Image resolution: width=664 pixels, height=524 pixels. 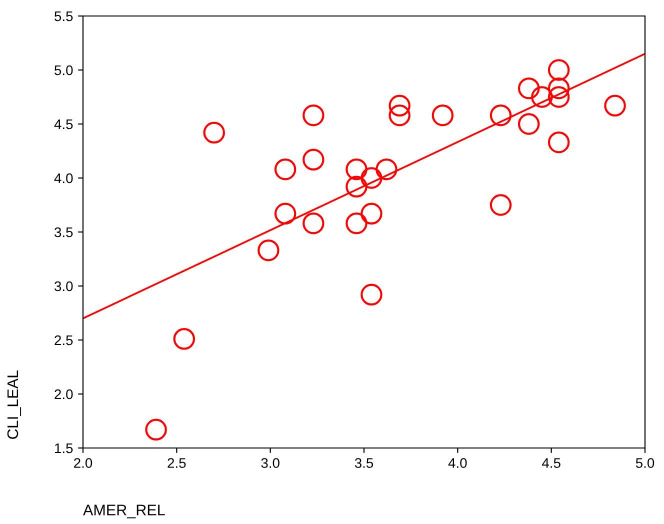 What do you see at coordinates (270, 463) in the screenshot?
I see `x-tick-label: 3.0` at bounding box center [270, 463].